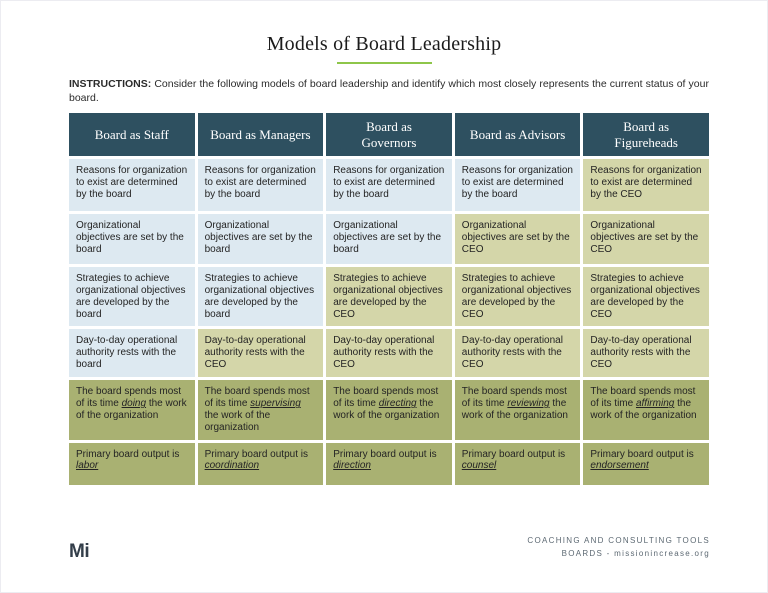 This screenshot has height=593, width=768. I want to click on emphasized-word: labor, so click(87, 466).